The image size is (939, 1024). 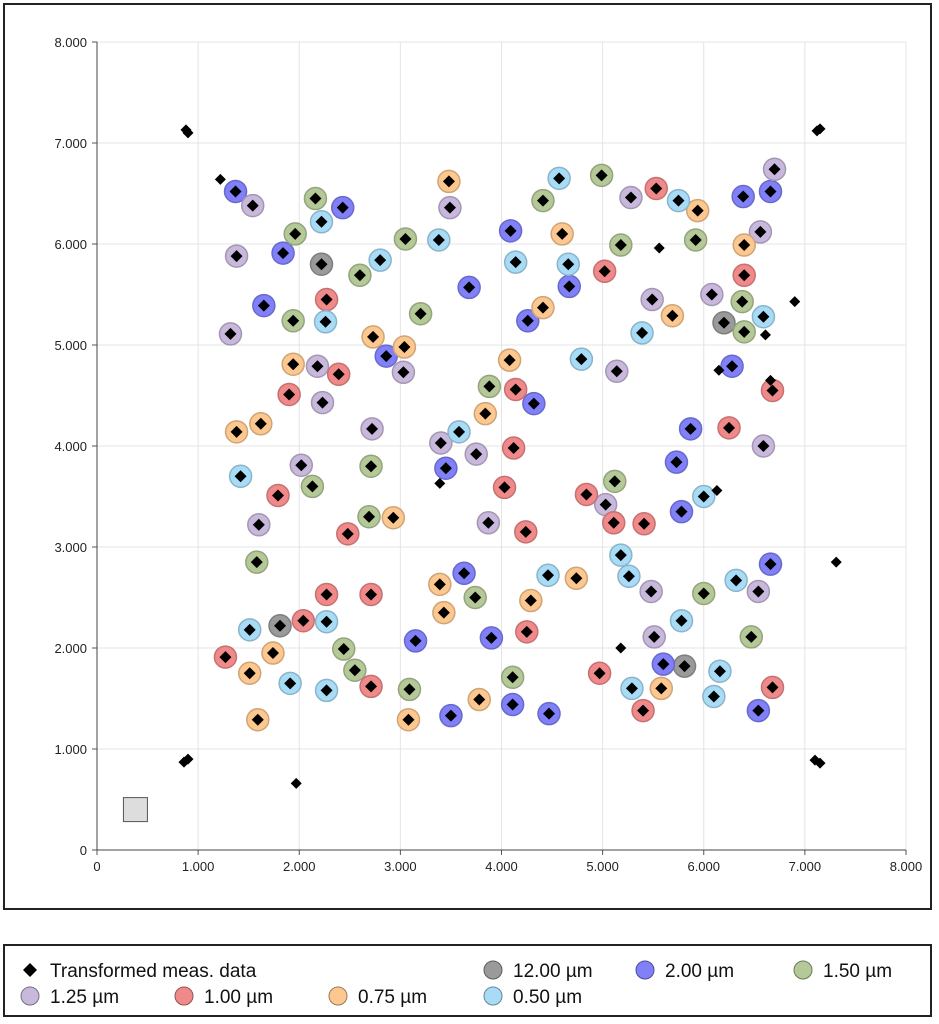 I want to click on legend-diamond-icon, so click(x=30, y=970).